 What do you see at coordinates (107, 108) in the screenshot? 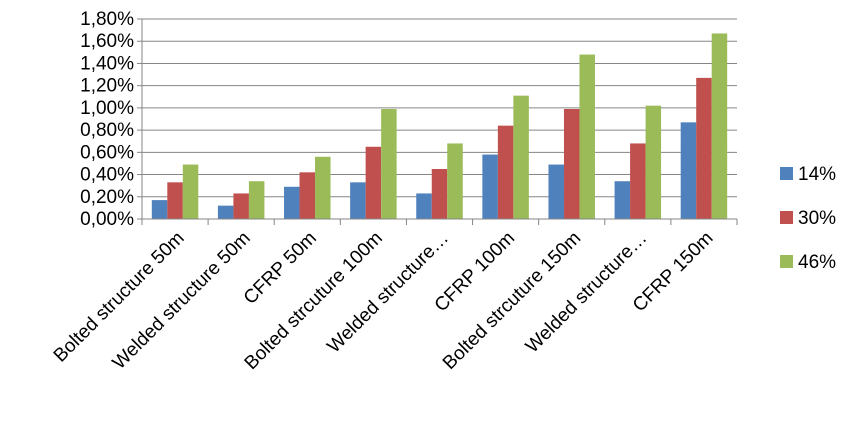
I see `y-tick-label: 1,00%` at bounding box center [107, 108].